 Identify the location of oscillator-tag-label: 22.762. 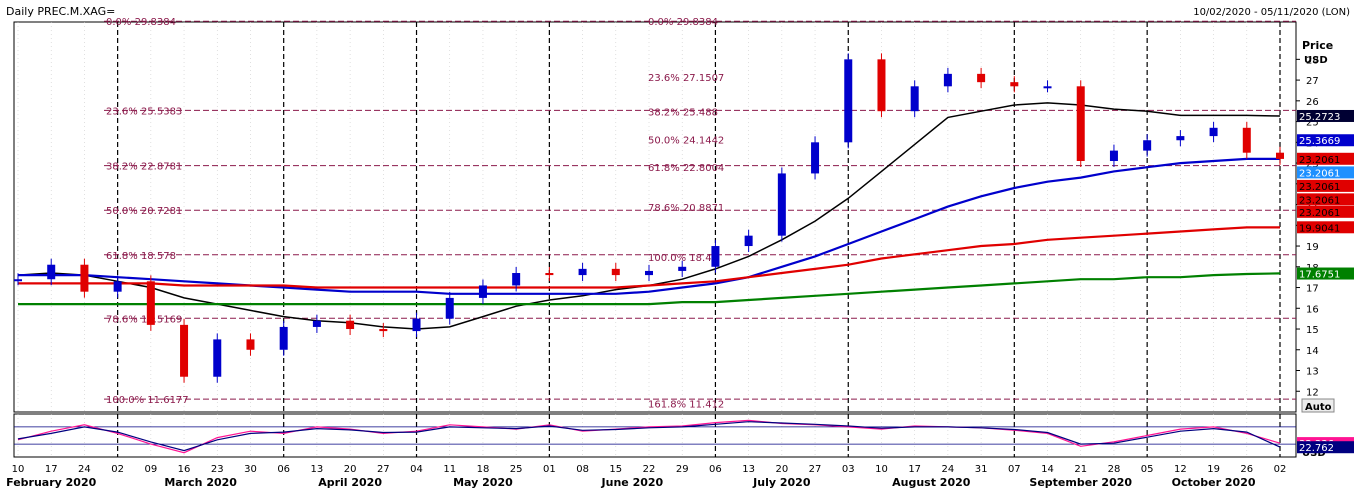
(1316, 448).